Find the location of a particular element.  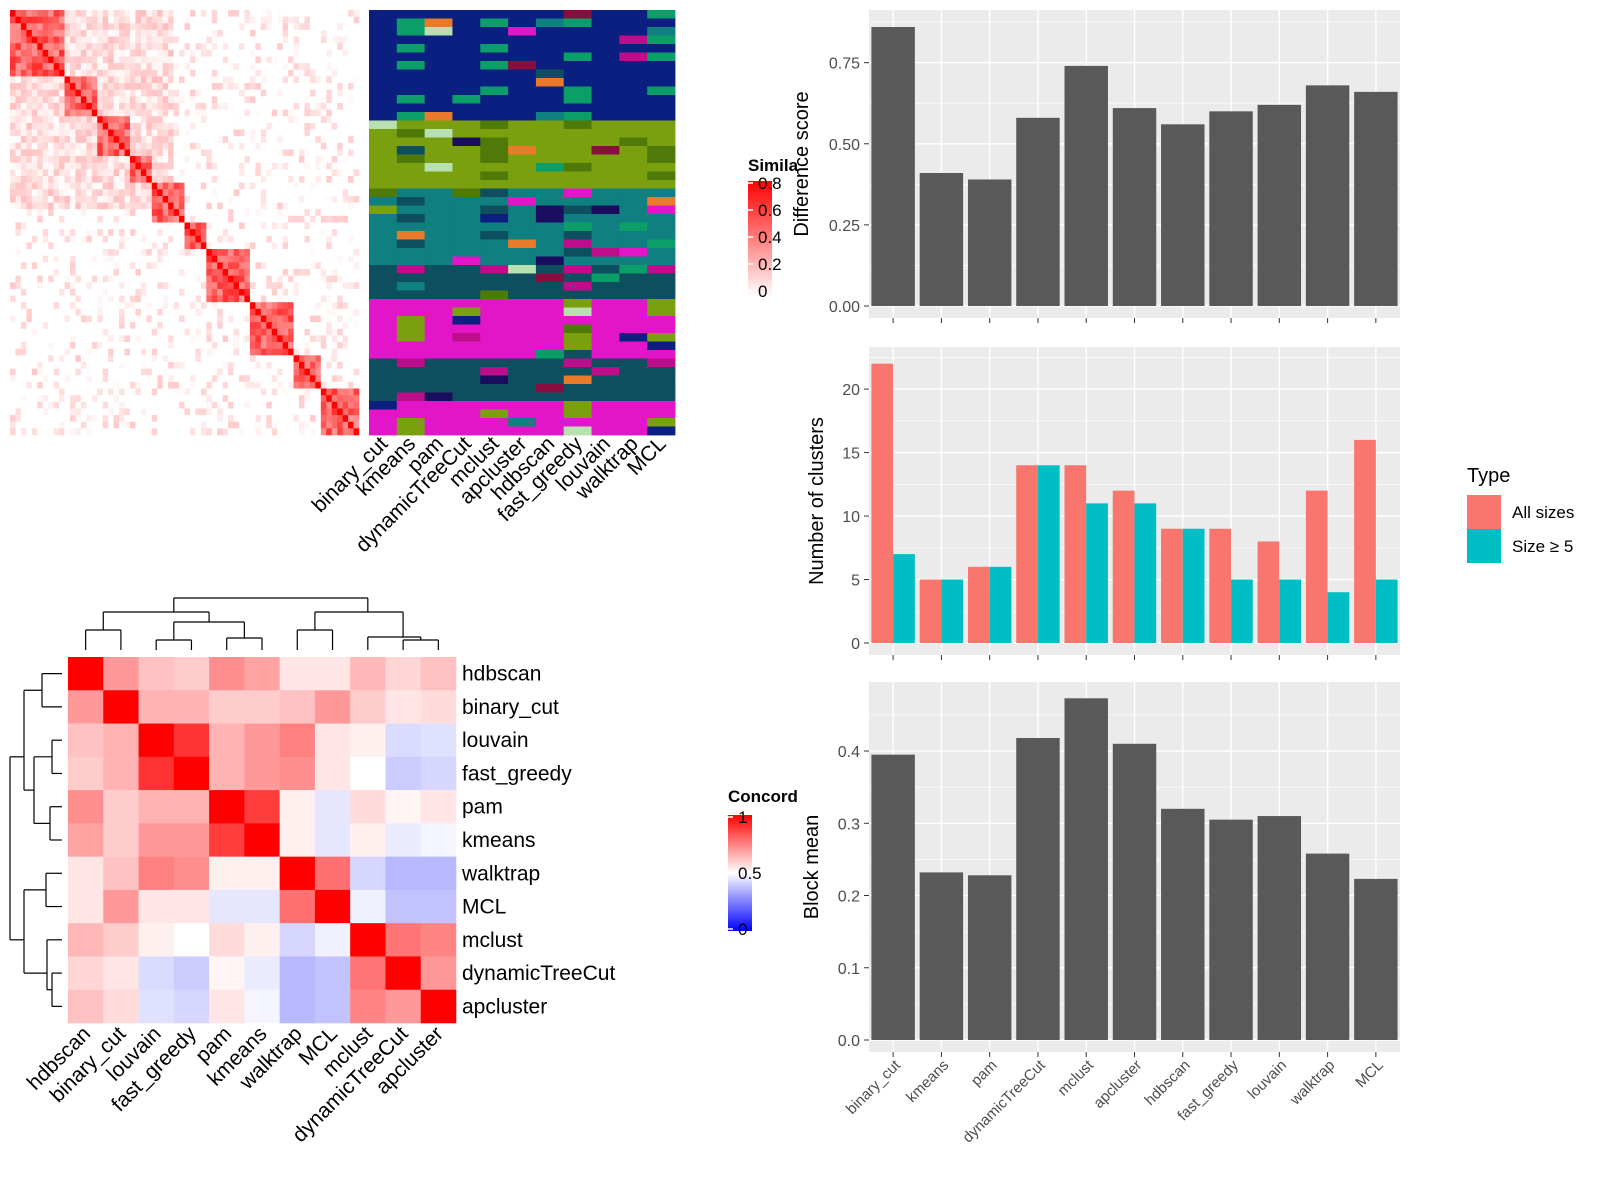

bar is located at coordinates (989, 242).